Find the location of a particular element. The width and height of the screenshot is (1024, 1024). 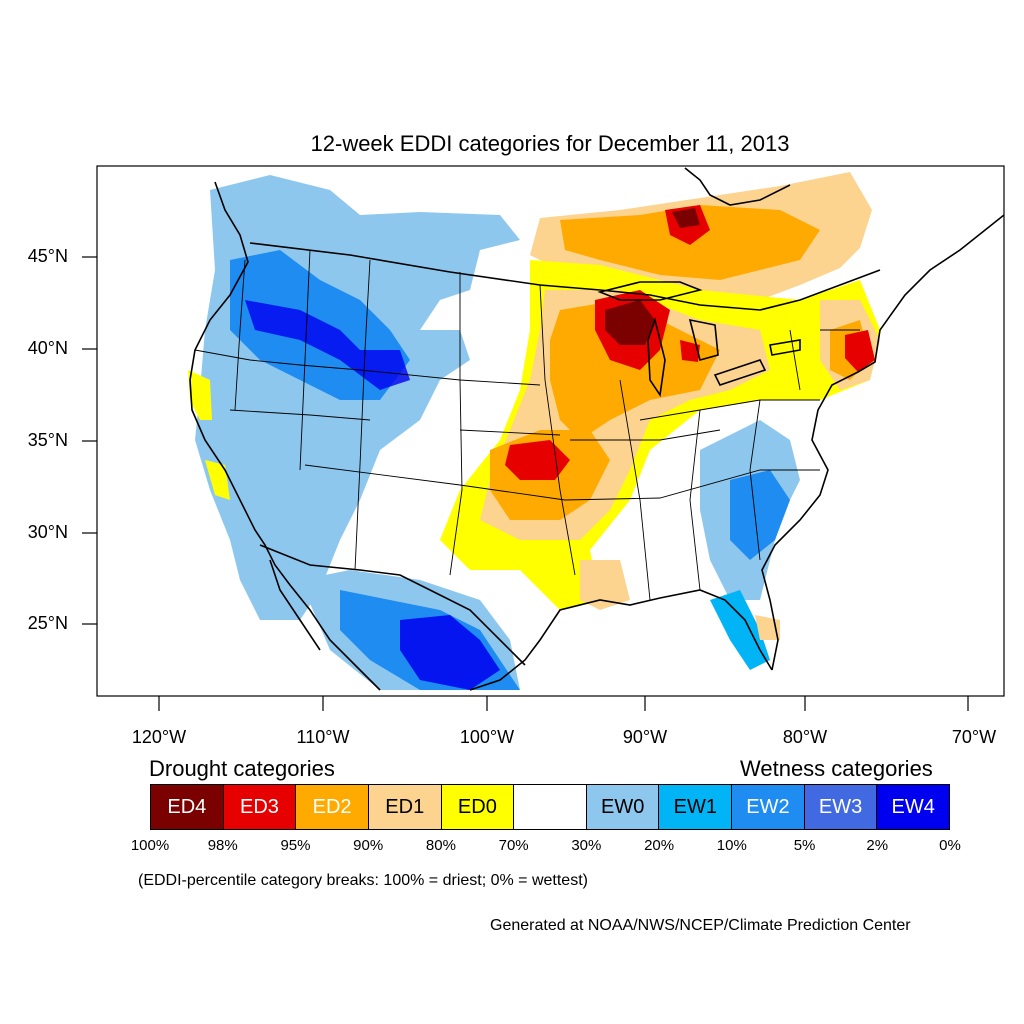

legend-break-label: 100% is located at coordinates (150, 845).